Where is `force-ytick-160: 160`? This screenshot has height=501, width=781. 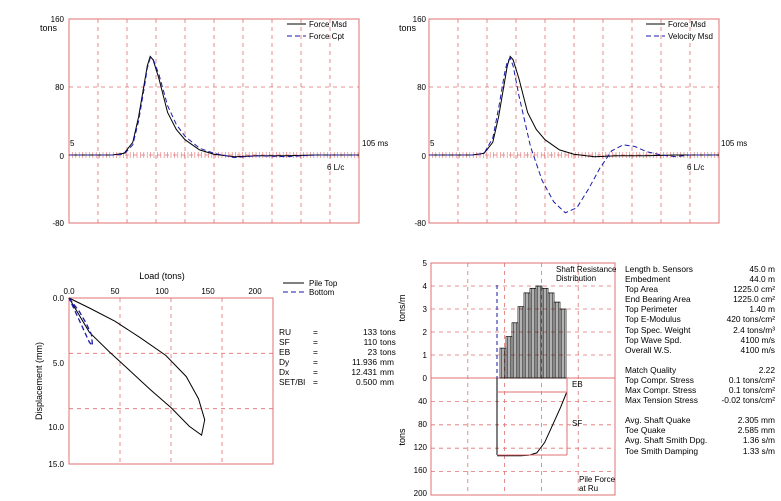 force-ytick-160: 160 is located at coordinates (58, 19).